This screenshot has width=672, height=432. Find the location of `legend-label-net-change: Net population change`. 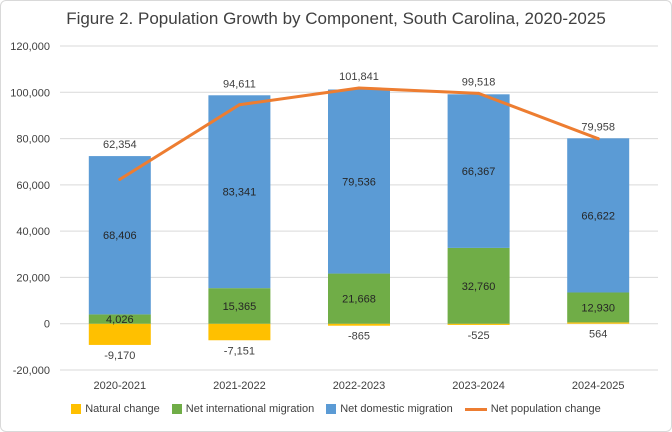

legend-label-net-change: Net population change is located at coordinates (545, 409).